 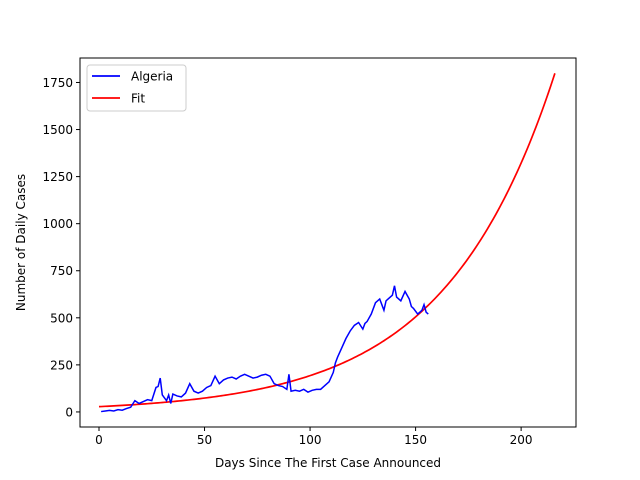 I want to click on y-axis: 0 250 500 750 1000 1250 1500 1750, so click(x=61, y=247).